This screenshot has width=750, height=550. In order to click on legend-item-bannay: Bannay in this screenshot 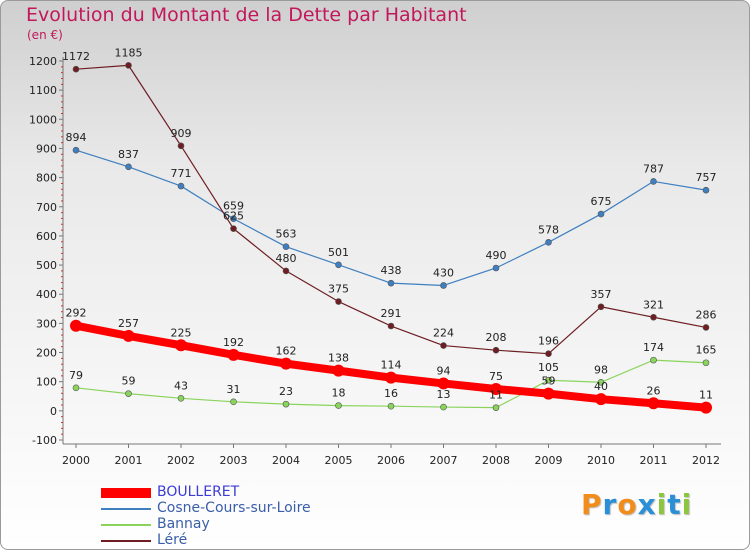, I will do `click(251, 524)`.